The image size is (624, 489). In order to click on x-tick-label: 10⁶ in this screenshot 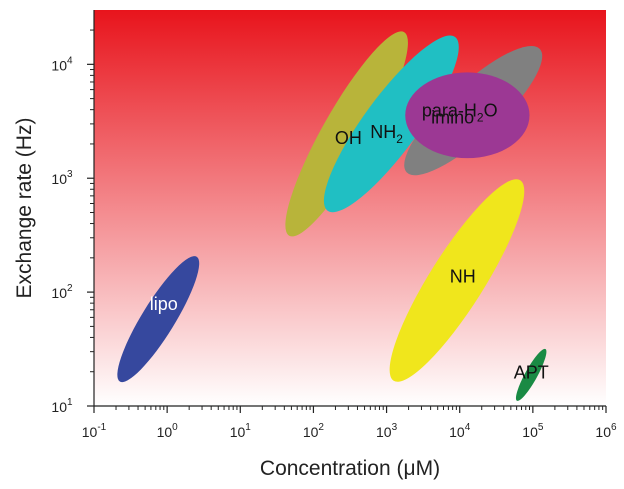, I will do `click(606, 431)`.